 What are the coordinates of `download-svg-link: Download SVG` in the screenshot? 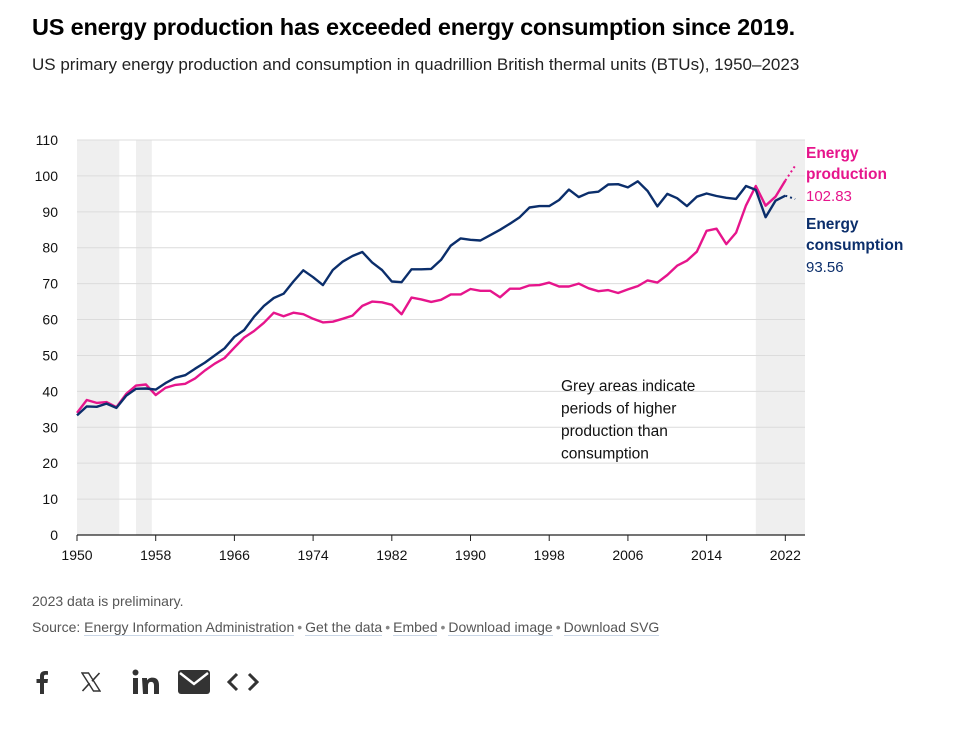 It's located at (611, 627).